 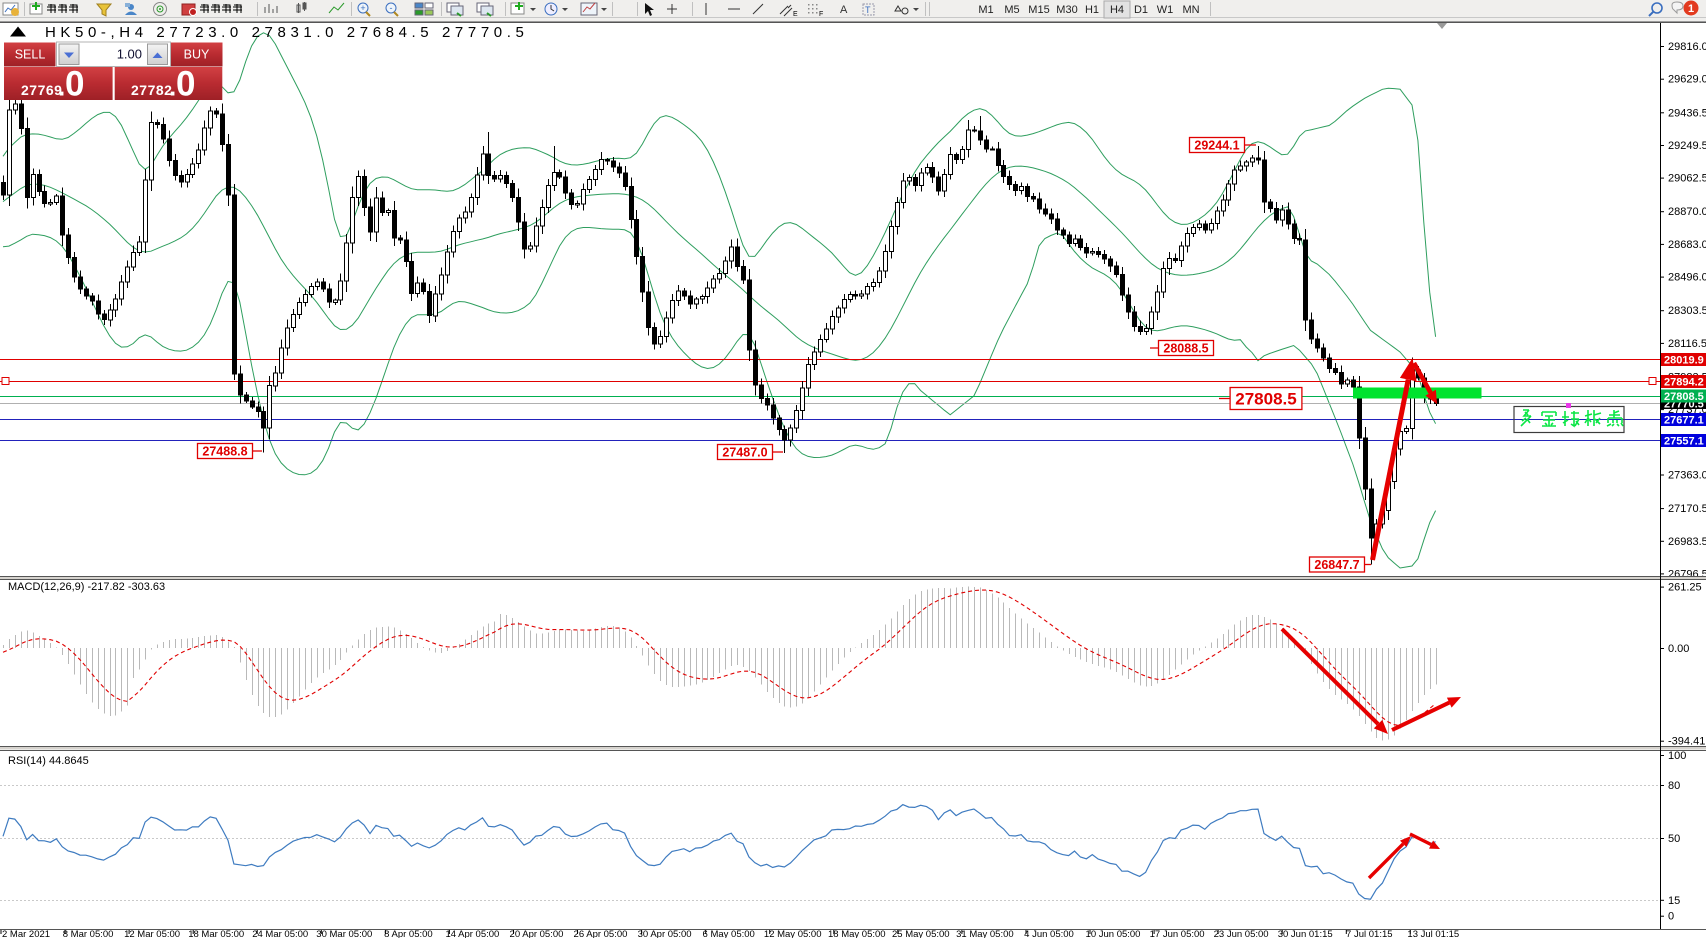 I want to click on svg-text: M5, so click(x=1011, y=10).